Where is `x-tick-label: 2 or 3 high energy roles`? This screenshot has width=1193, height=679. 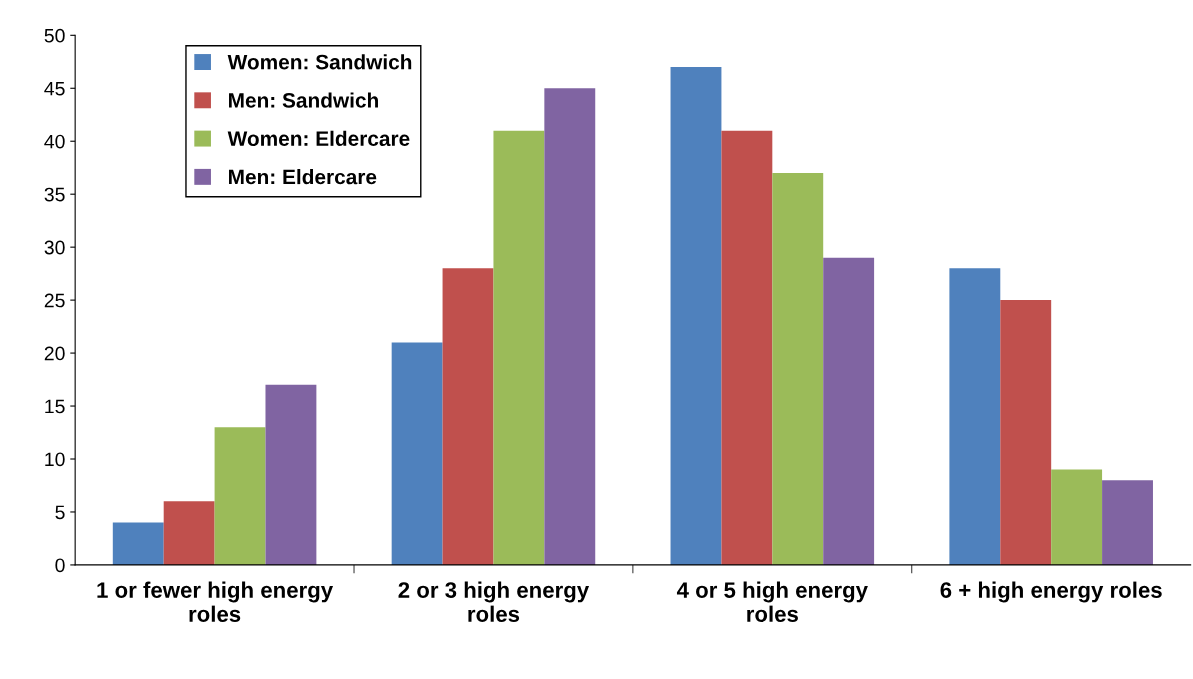 x-tick-label: 2 or 3 high energy roles is located at coordinates (494, 601).